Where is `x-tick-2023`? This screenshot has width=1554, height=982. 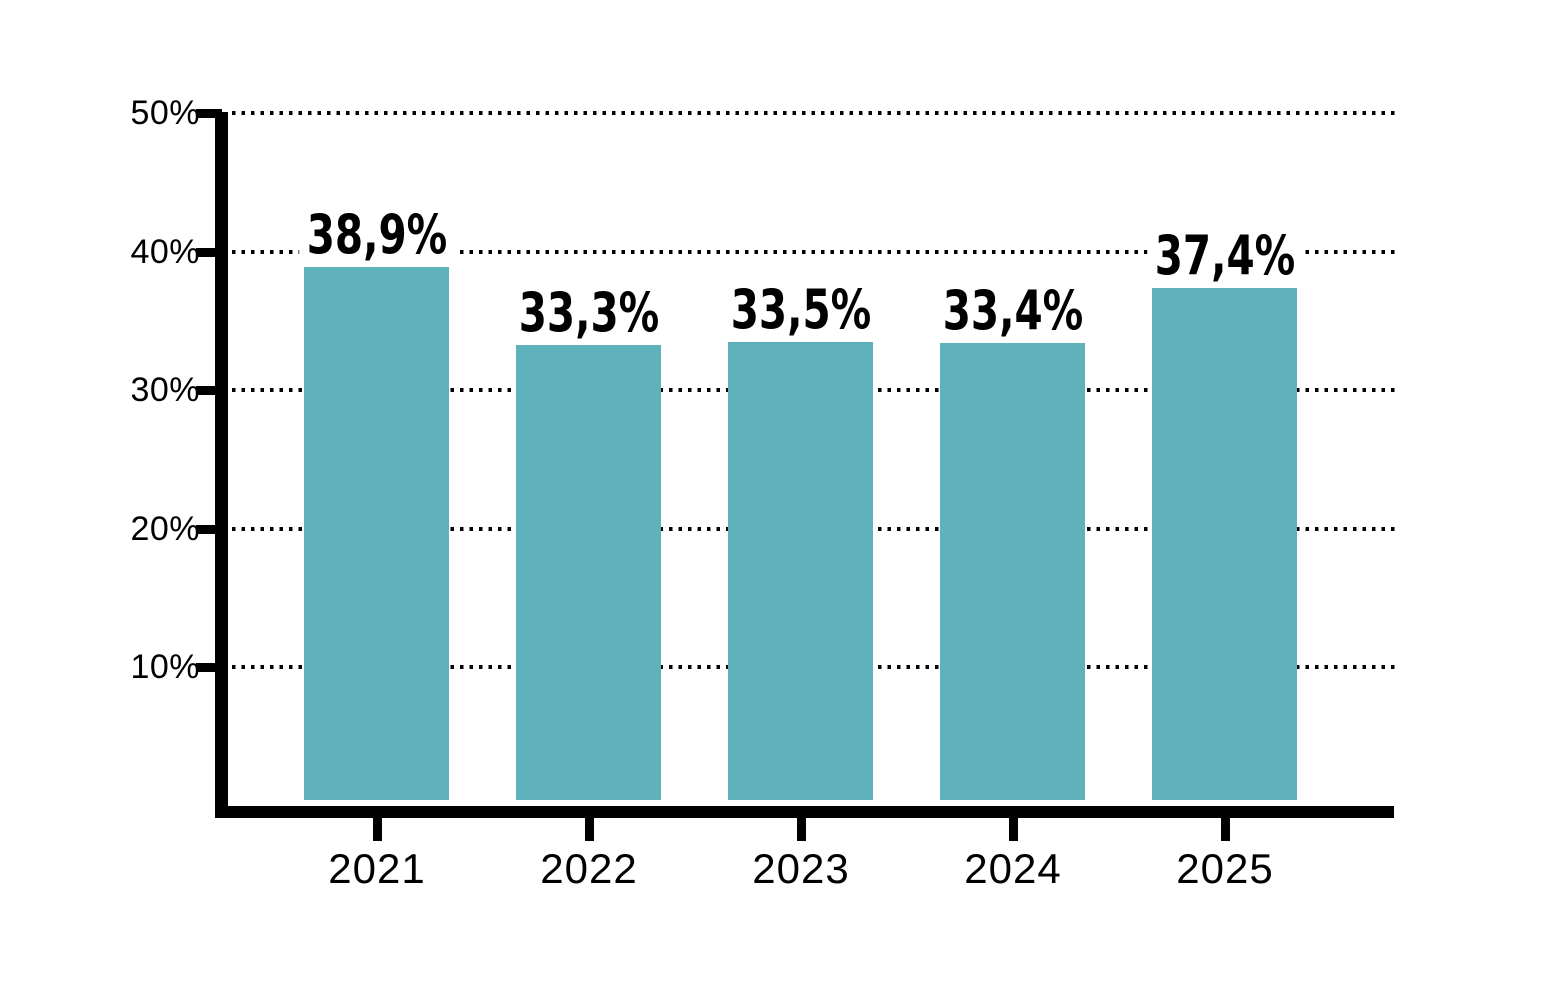
x-tick-2023 is located at coordinates (801, 829).